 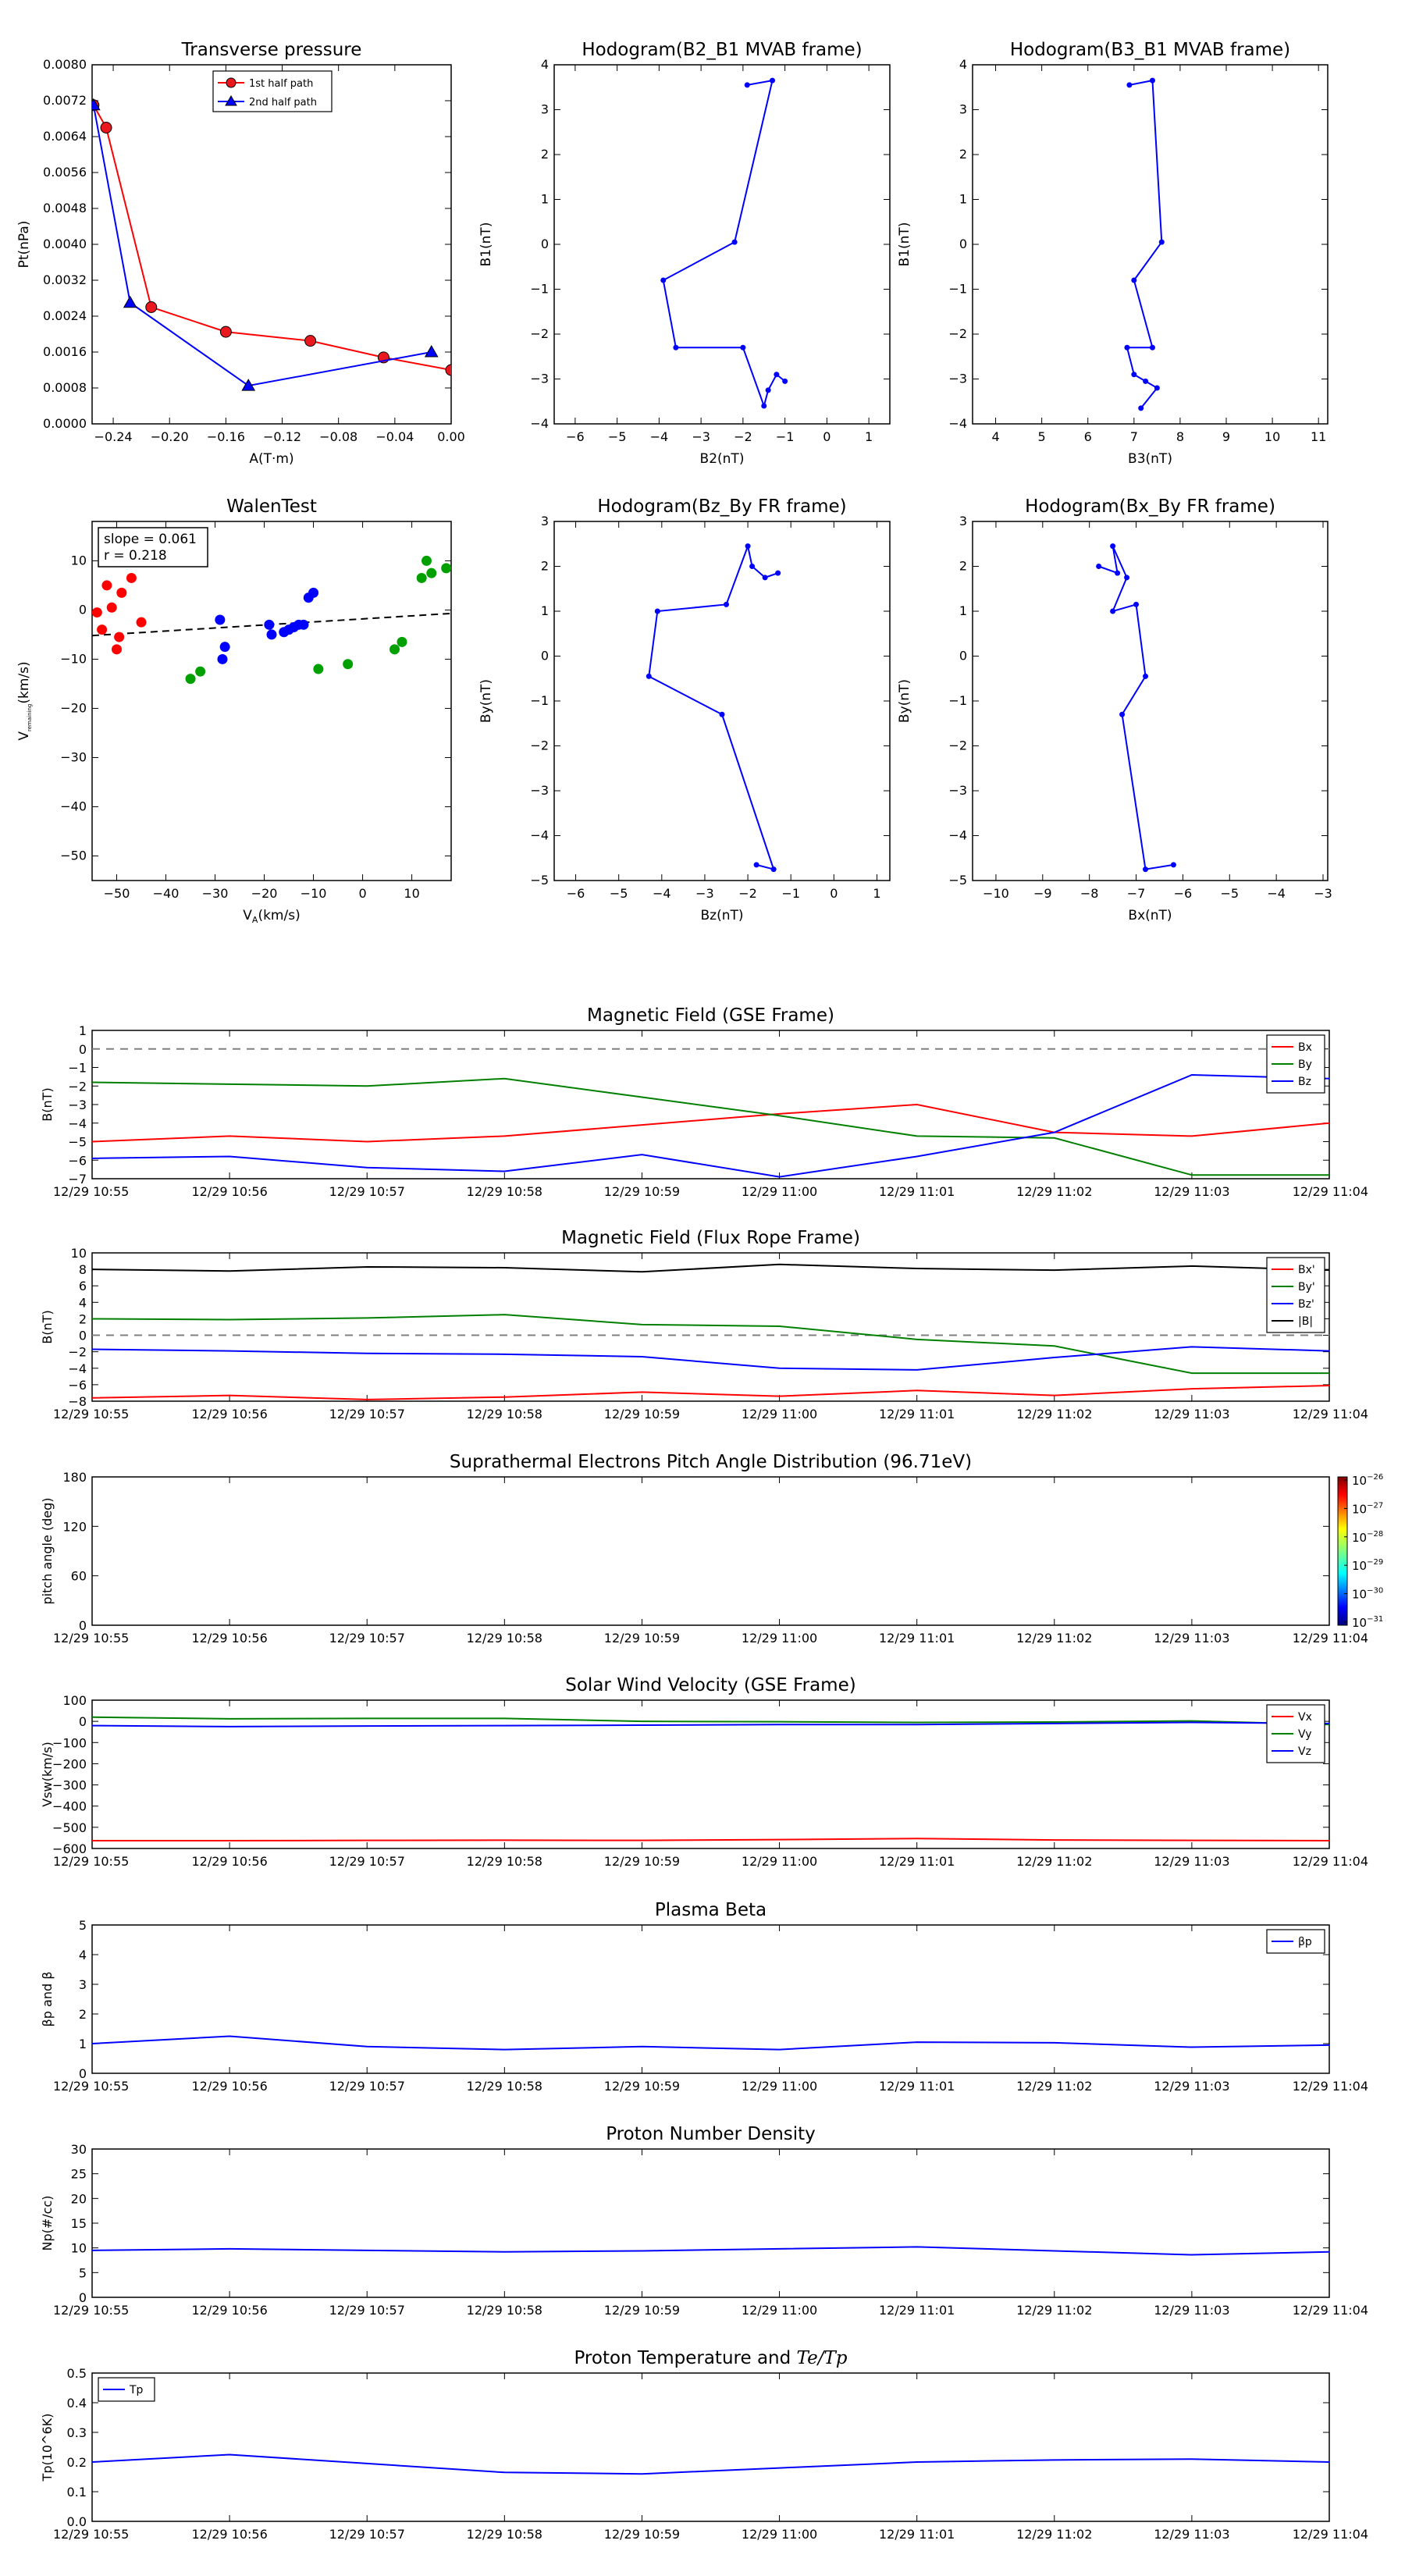 I want to click on colorbar-label: 10−31, so click(x=1367, y=1622).